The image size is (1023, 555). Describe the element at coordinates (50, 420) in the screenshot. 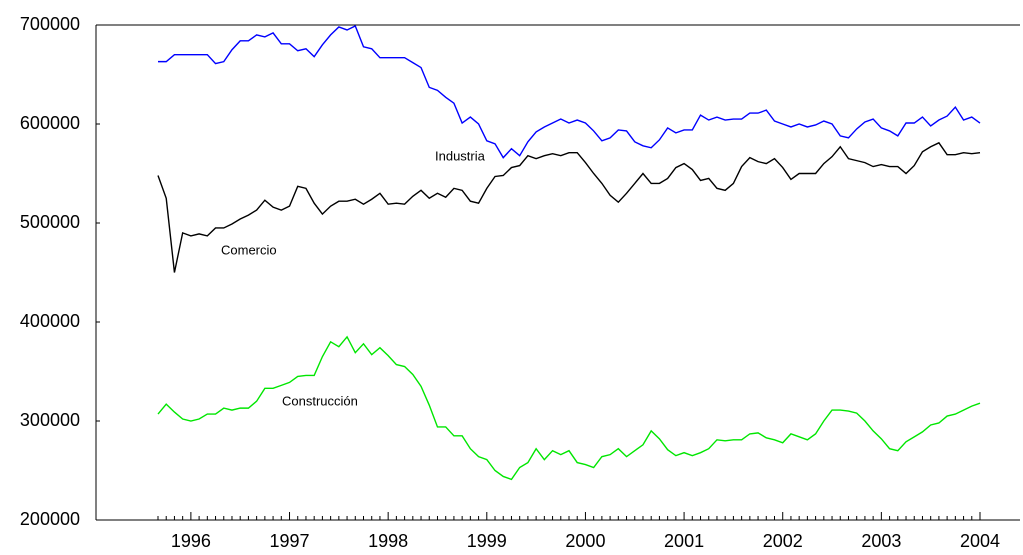

I see `y-tick-label: 300000` at that location.